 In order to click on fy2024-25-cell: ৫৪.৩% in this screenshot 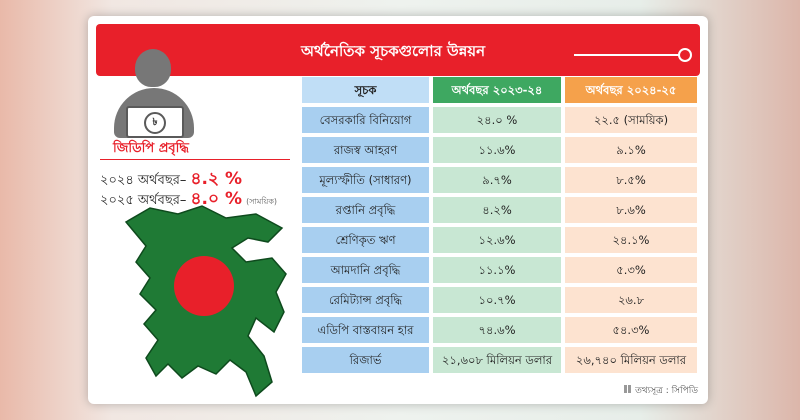, I will do `click(631, 330)`.